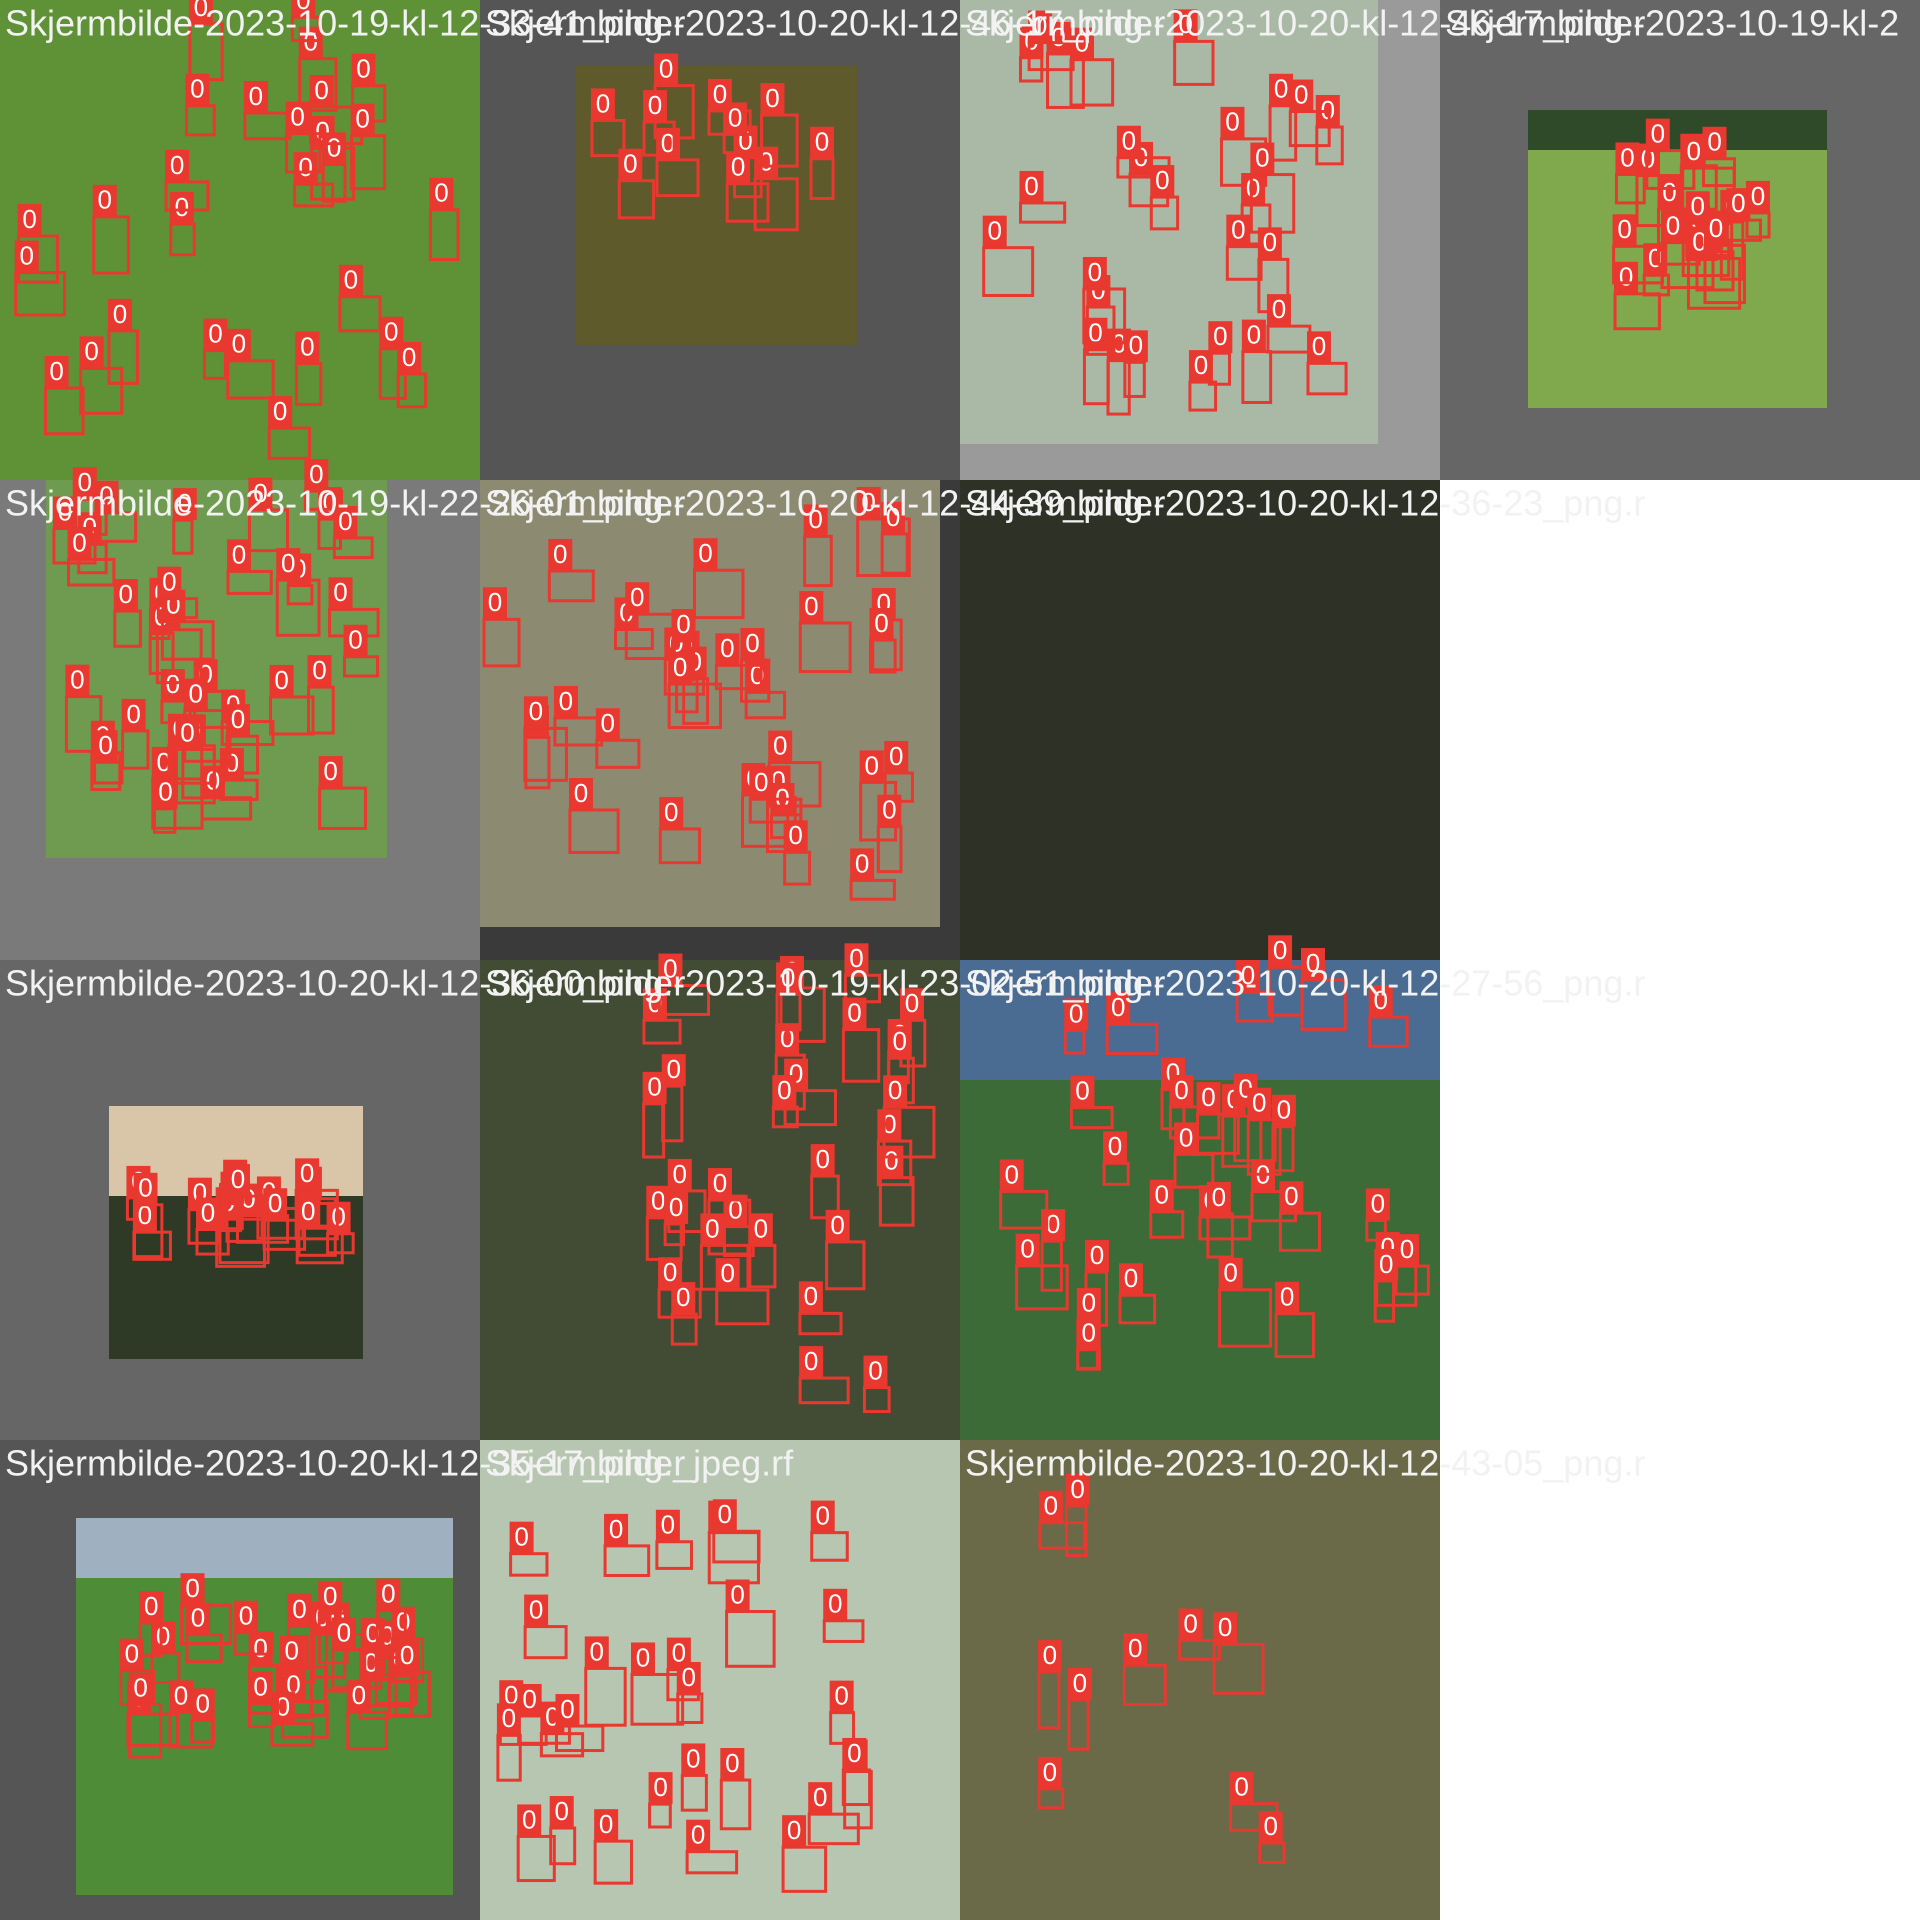 This screenshot has width=1920, height=1920. I want to click on tile-sky, so click(1677, 130).